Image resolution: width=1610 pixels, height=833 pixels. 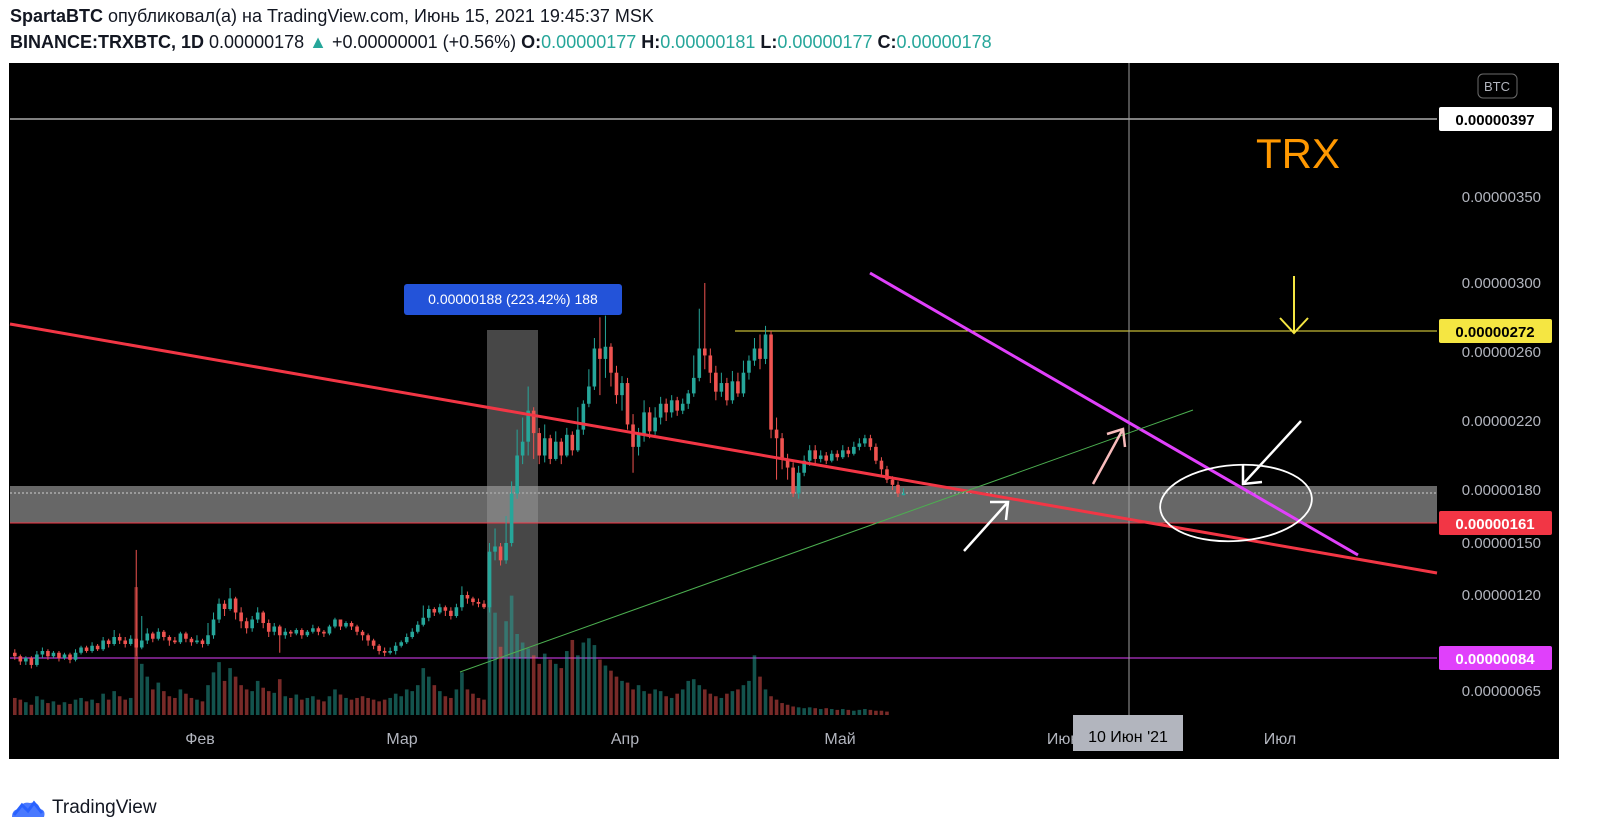 What do you see at coordinates (1272, 452) in the screenshot?
I see `white-arrow-down-shaft` at bounding box center [1272, 452].